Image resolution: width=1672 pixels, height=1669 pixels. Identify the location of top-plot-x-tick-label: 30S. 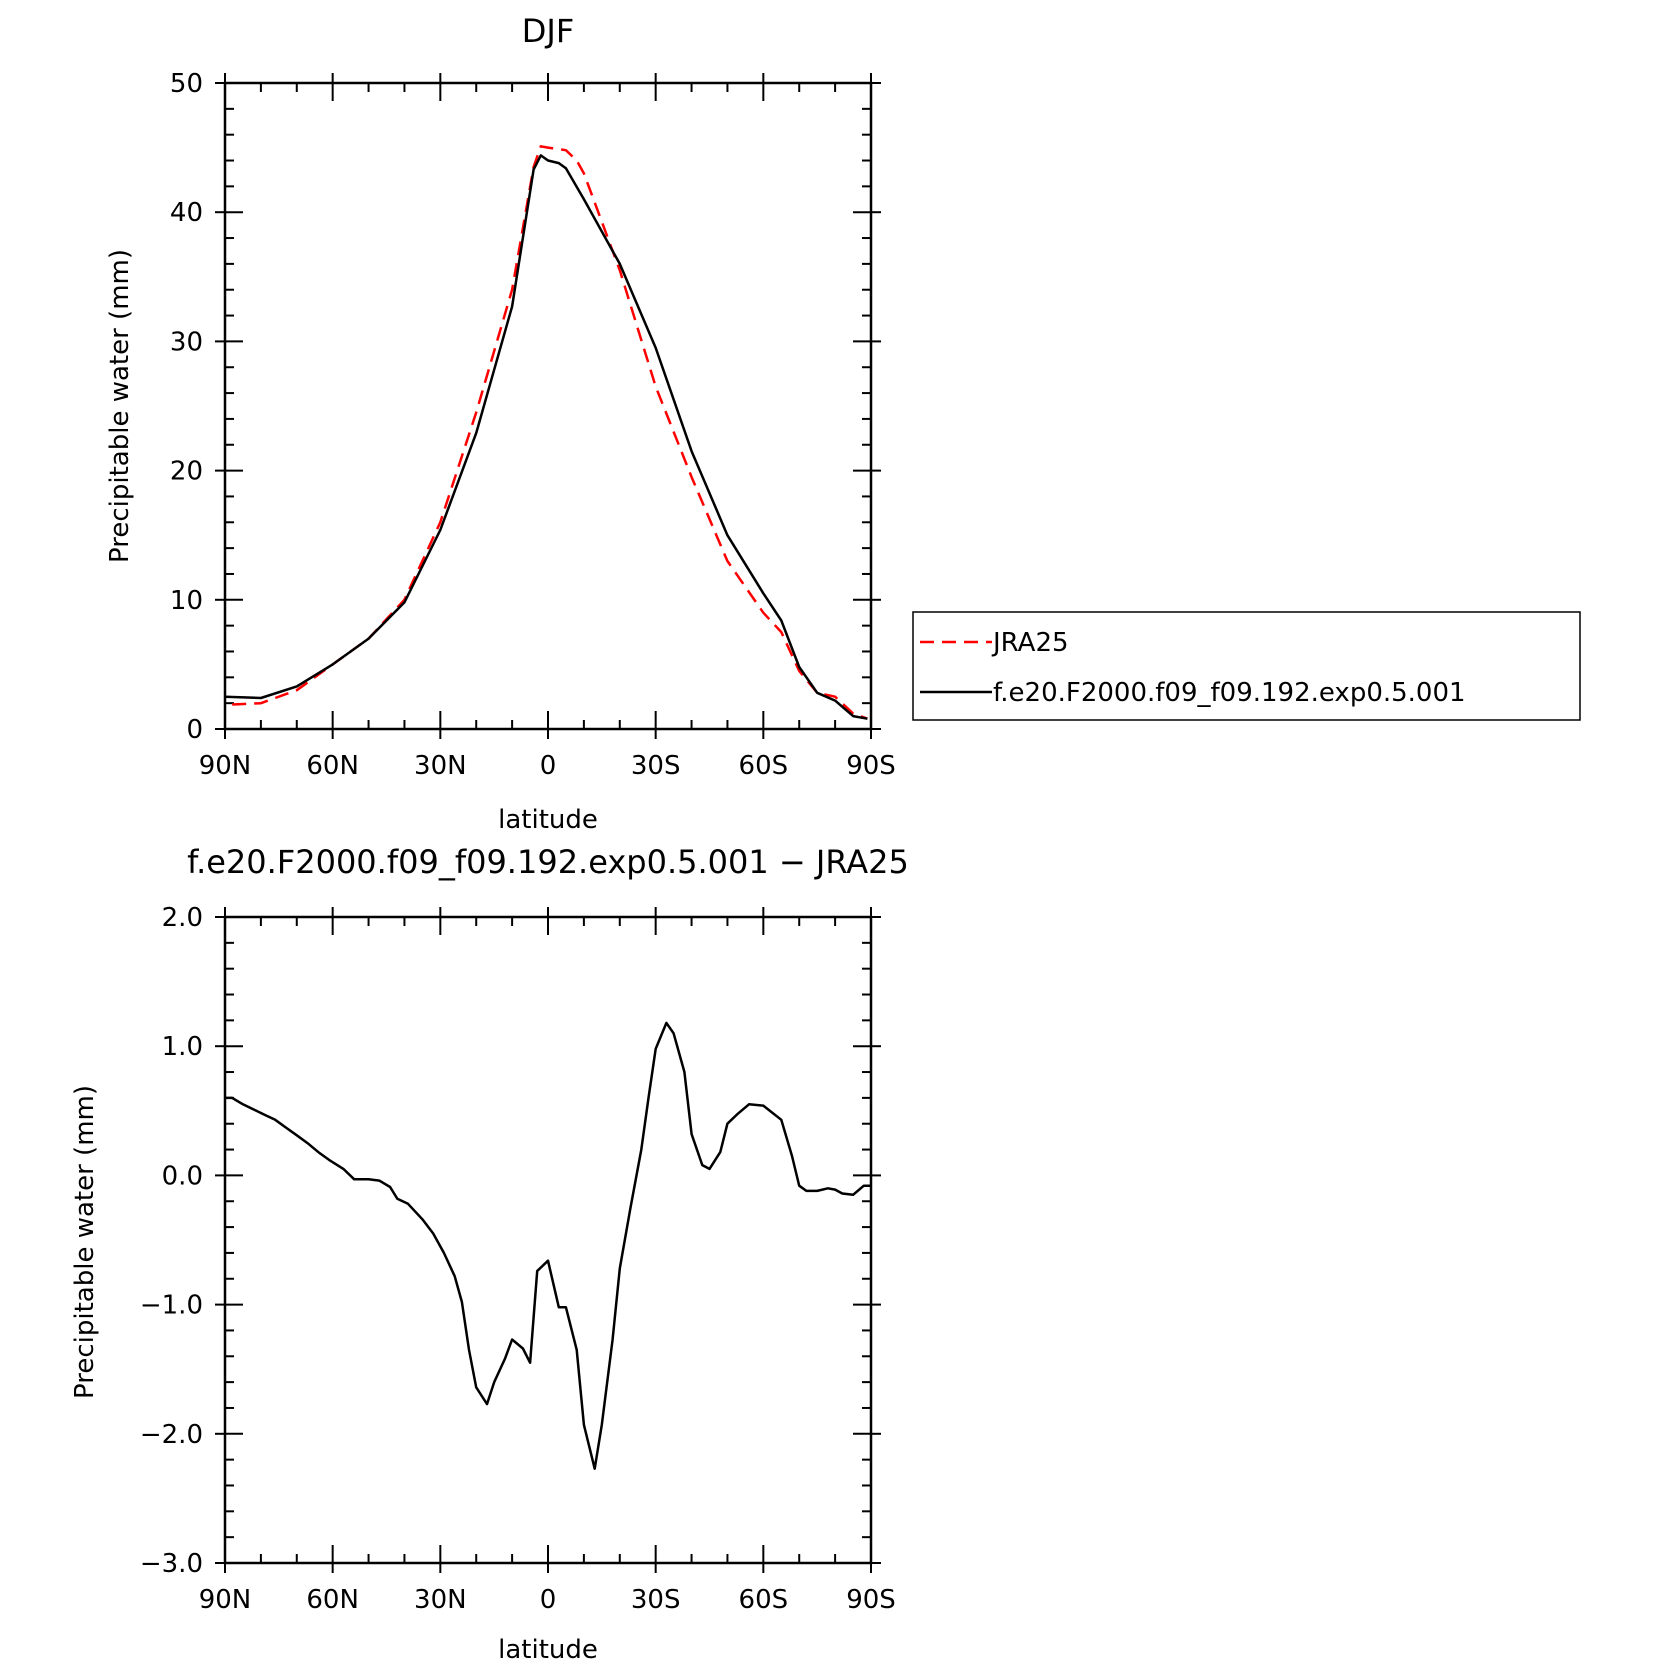
(656, 766).